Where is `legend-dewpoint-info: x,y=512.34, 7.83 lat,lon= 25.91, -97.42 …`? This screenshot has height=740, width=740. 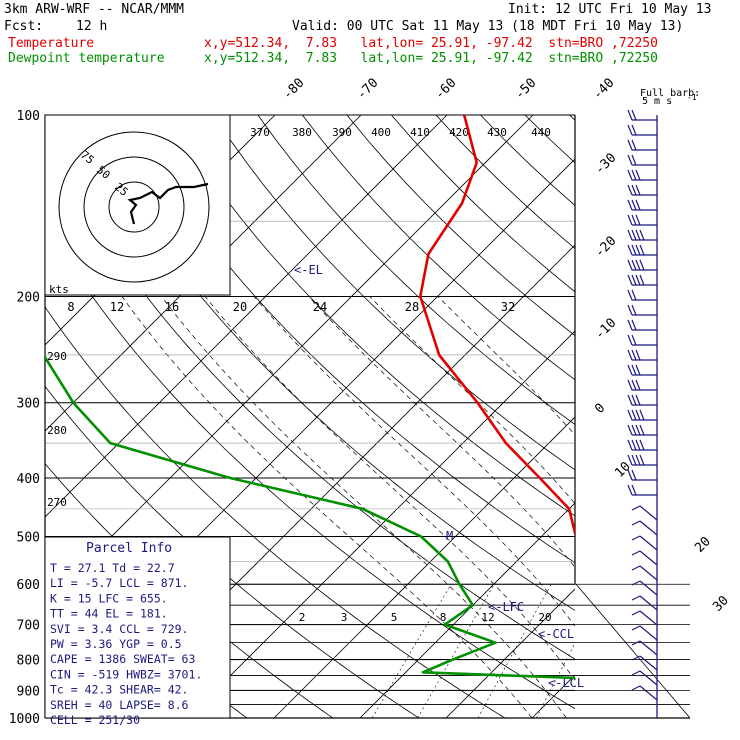 legend-dewpoint-info: x,y=512.34, 7.83 lat,lon= 25.91, -97.42 … is located at coordinates (431, 58).